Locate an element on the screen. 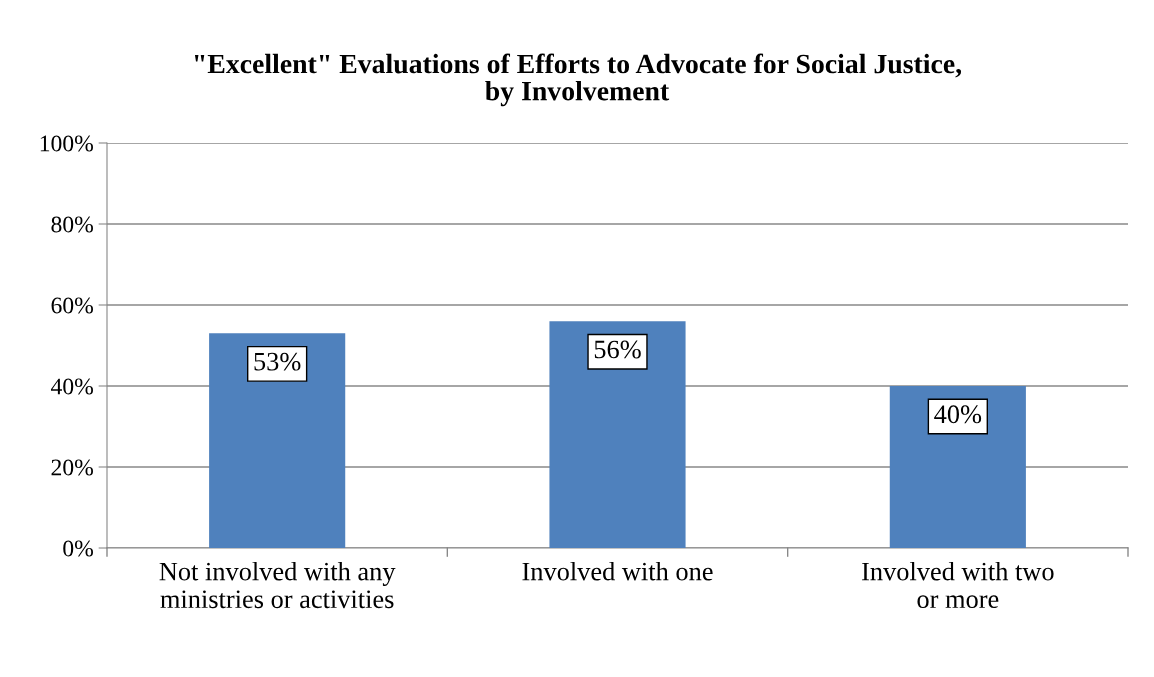  chart-title: "Excellent" Evaluations of Efforts to Advocate for Social Justice, by Involvement is located at coordinates (578, 80).